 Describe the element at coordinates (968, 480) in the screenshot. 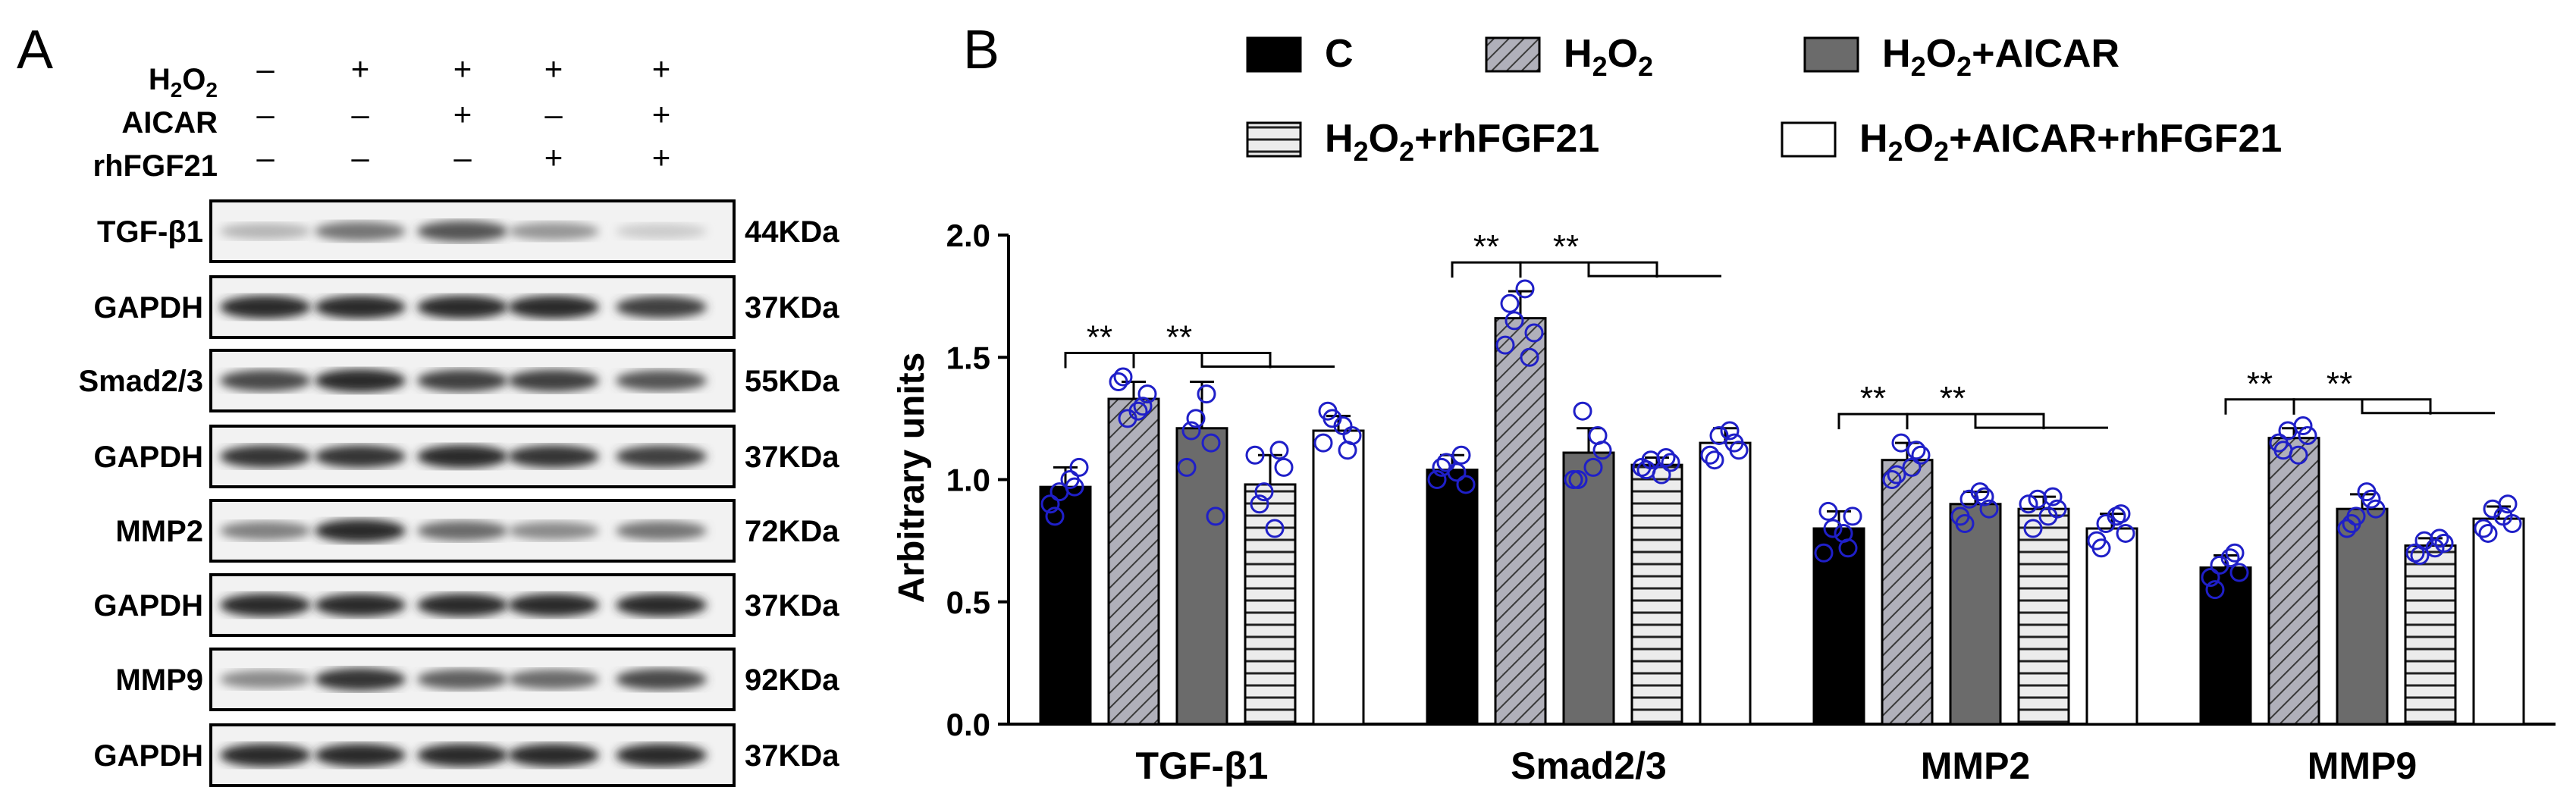

I see `y-tick-label: 1.0` at that location.